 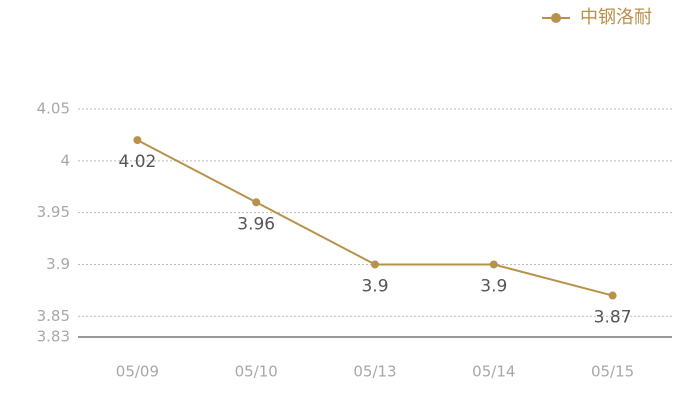 I want to click on legend-label: 中钢洛耐, so click(x=616, y=17).